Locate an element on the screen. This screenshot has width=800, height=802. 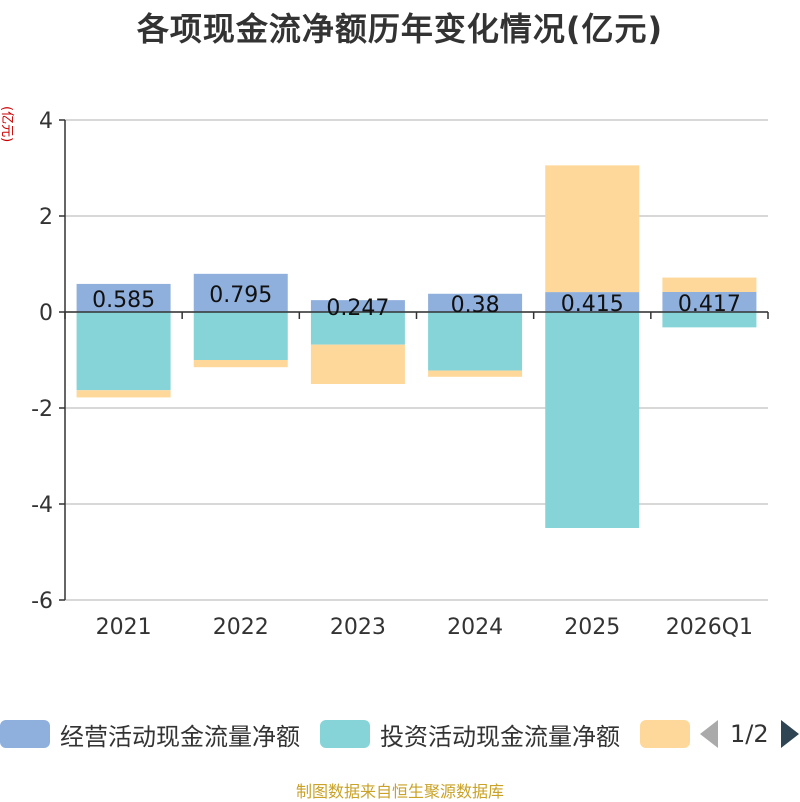
legend-label-investing: 投资活动现金流量净额 is located at coordinates (500, 736).